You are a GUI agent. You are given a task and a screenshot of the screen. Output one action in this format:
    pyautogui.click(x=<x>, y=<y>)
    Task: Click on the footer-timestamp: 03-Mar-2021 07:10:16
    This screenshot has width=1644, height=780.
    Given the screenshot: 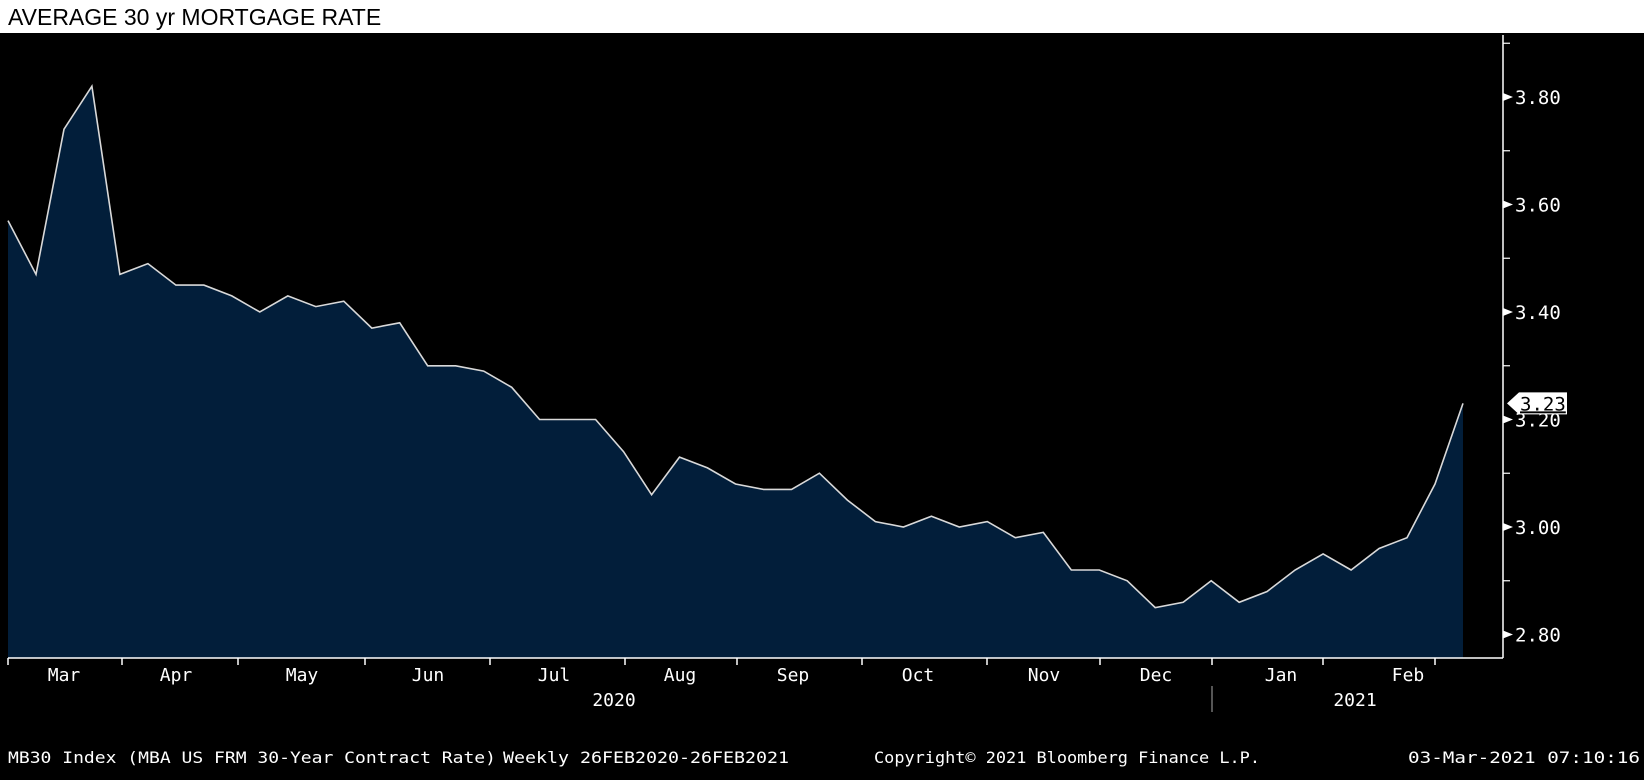 What is the action you would take?
    pyautogui.click(x=1524, y=757)
    